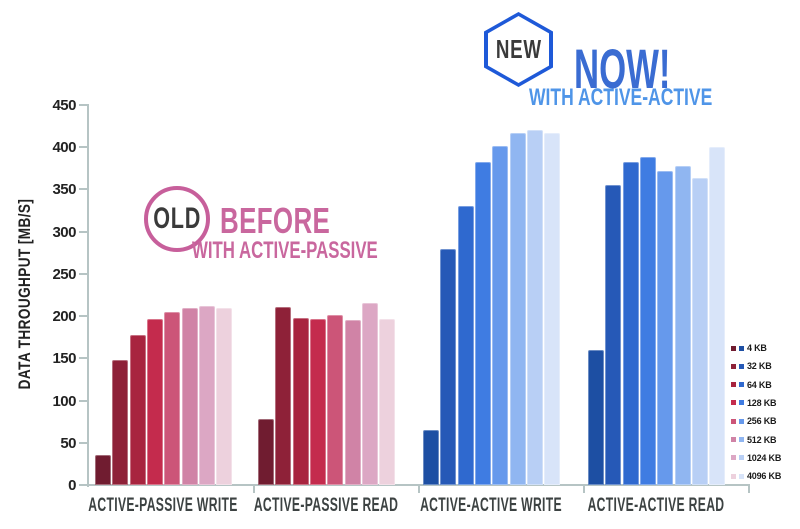  Describe the element at coordinates (64, 317) in the screenshot. I see `y-tick-label-200: 200` at that location.